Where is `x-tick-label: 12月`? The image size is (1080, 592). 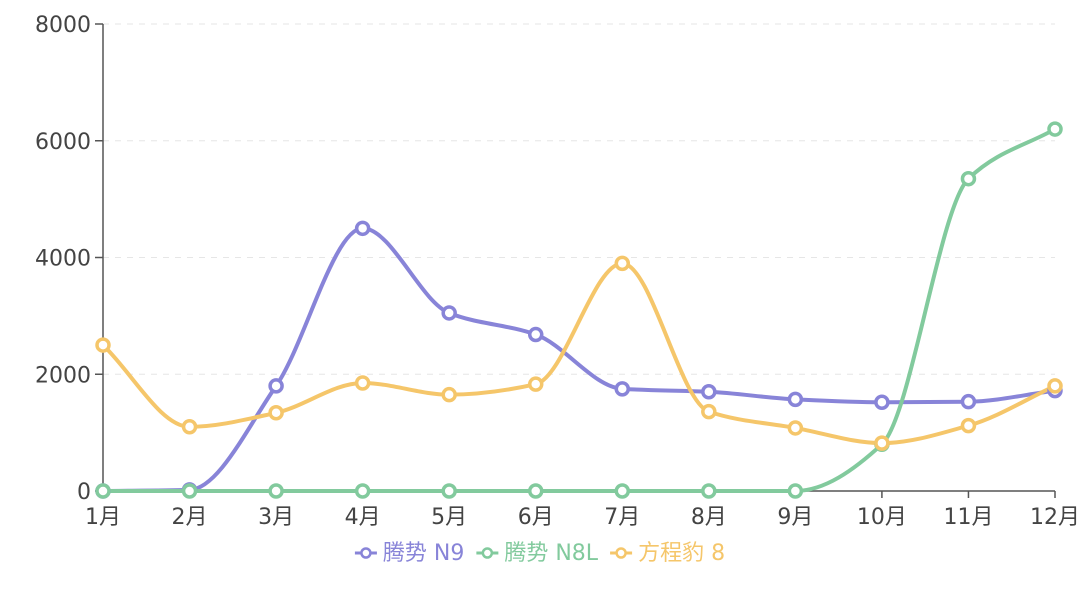 x-tick-label: 12月 is located at coordinates (1055, 517).